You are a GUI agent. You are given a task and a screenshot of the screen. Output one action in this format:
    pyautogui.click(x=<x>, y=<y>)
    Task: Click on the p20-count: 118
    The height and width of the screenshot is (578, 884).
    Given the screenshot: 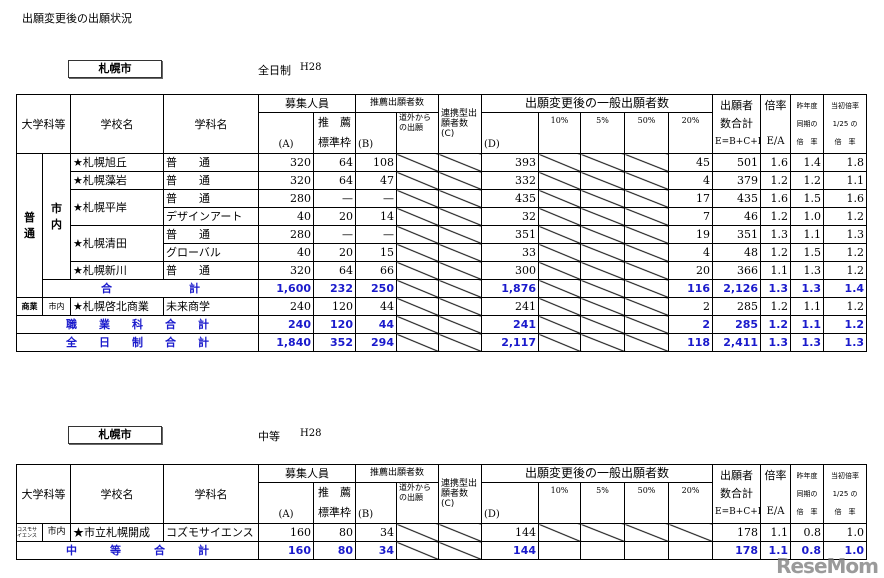 What is the action you would take?
    pyautogui.click(x=691, y=342)
    